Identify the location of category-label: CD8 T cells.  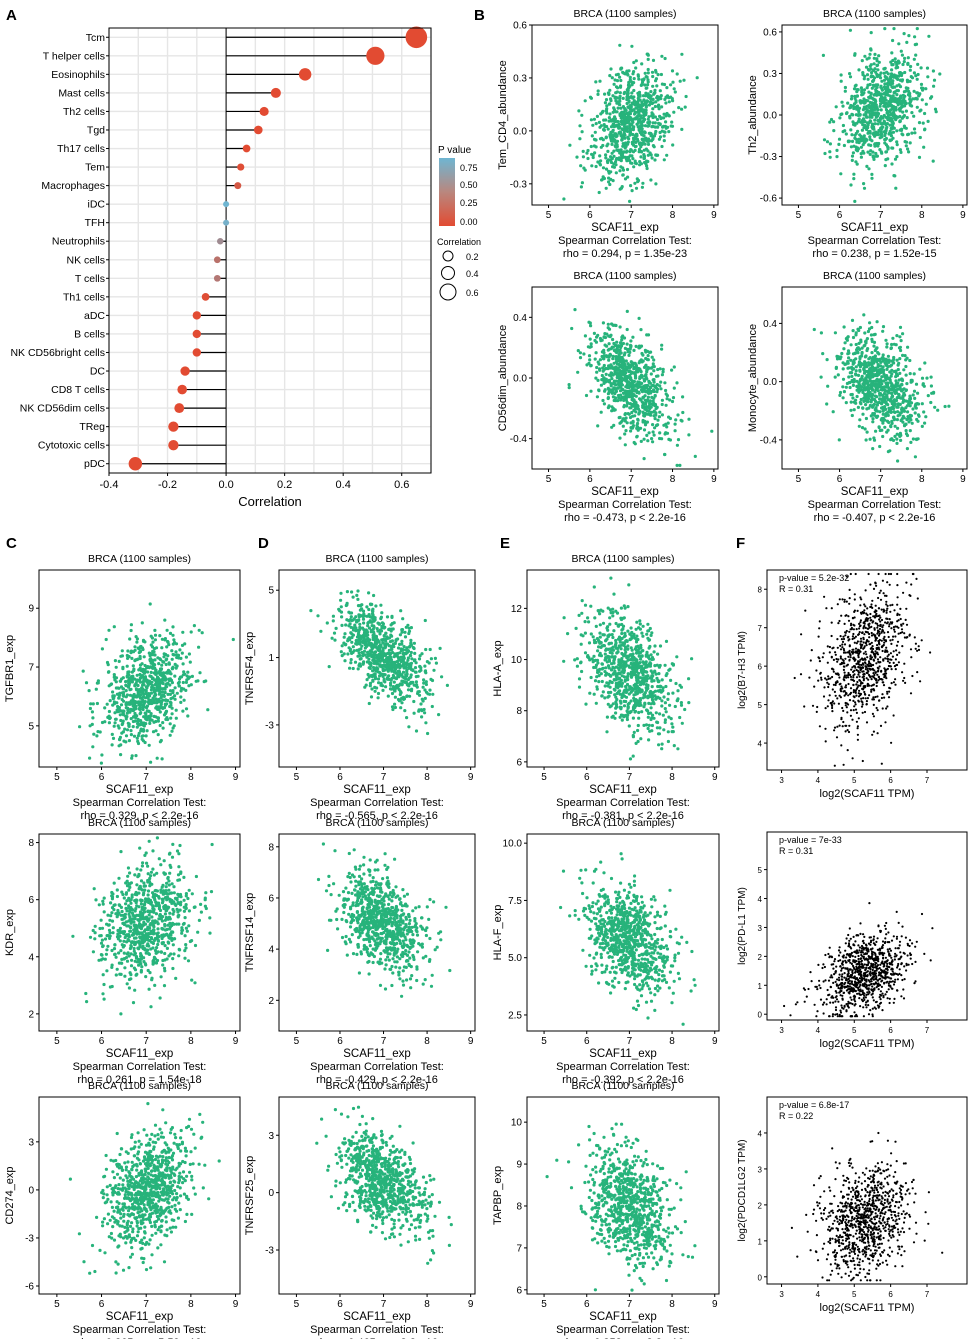
(78, 390).